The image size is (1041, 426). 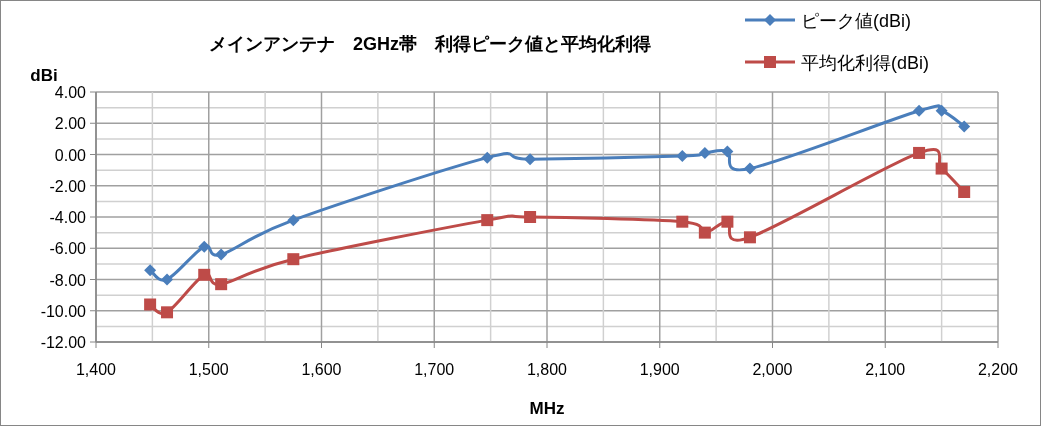 I want to click on x-tick-label: 2,000, so click(x=772, y=369).